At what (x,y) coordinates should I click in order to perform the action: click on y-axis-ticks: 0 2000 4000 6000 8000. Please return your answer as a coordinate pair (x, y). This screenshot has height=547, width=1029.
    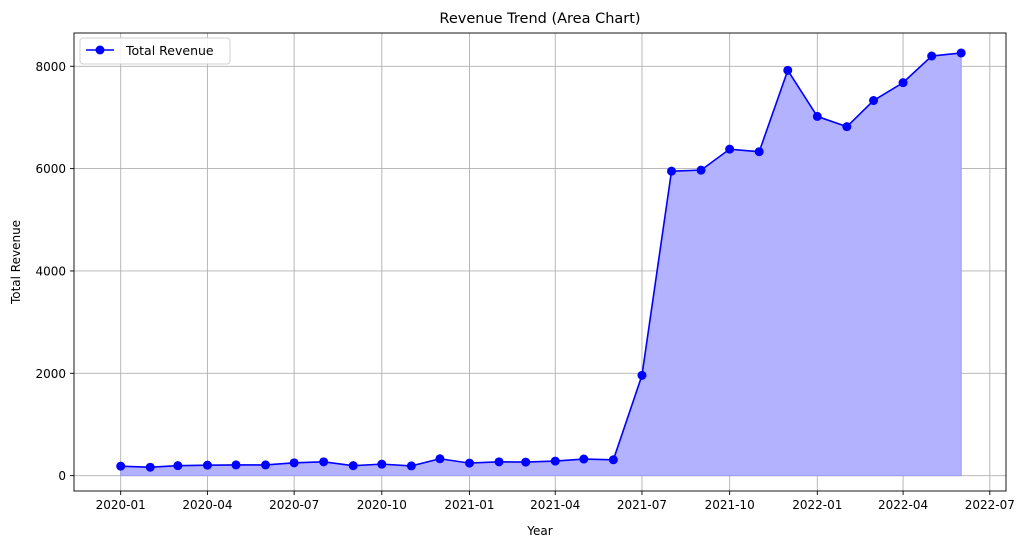
    Looking at the image, I should click on (54, 271).